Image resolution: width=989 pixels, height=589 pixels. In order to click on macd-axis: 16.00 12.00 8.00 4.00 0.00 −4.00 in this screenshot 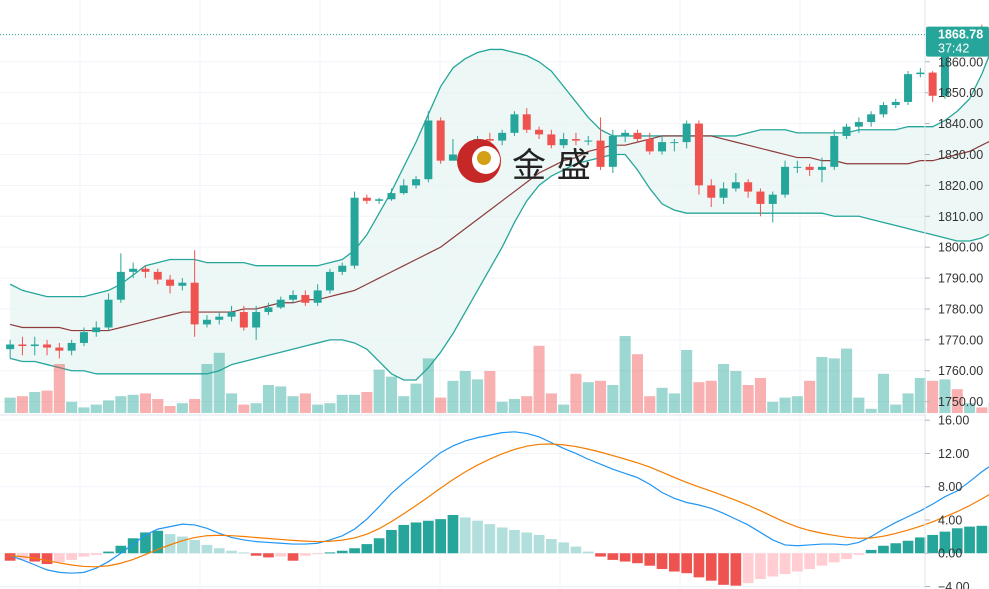, I will do `click(947, 501)`.